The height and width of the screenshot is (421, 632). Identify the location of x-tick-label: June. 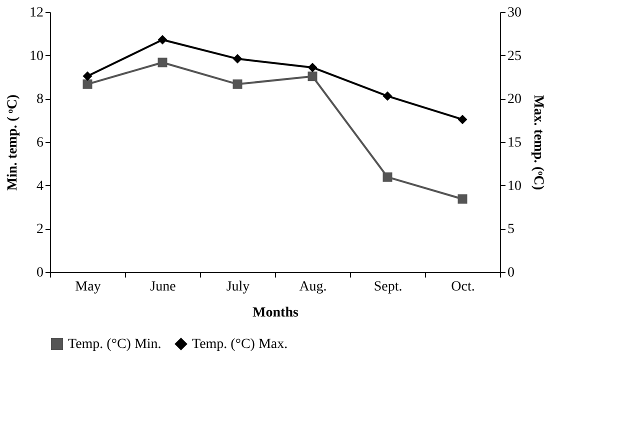
(163, 287).